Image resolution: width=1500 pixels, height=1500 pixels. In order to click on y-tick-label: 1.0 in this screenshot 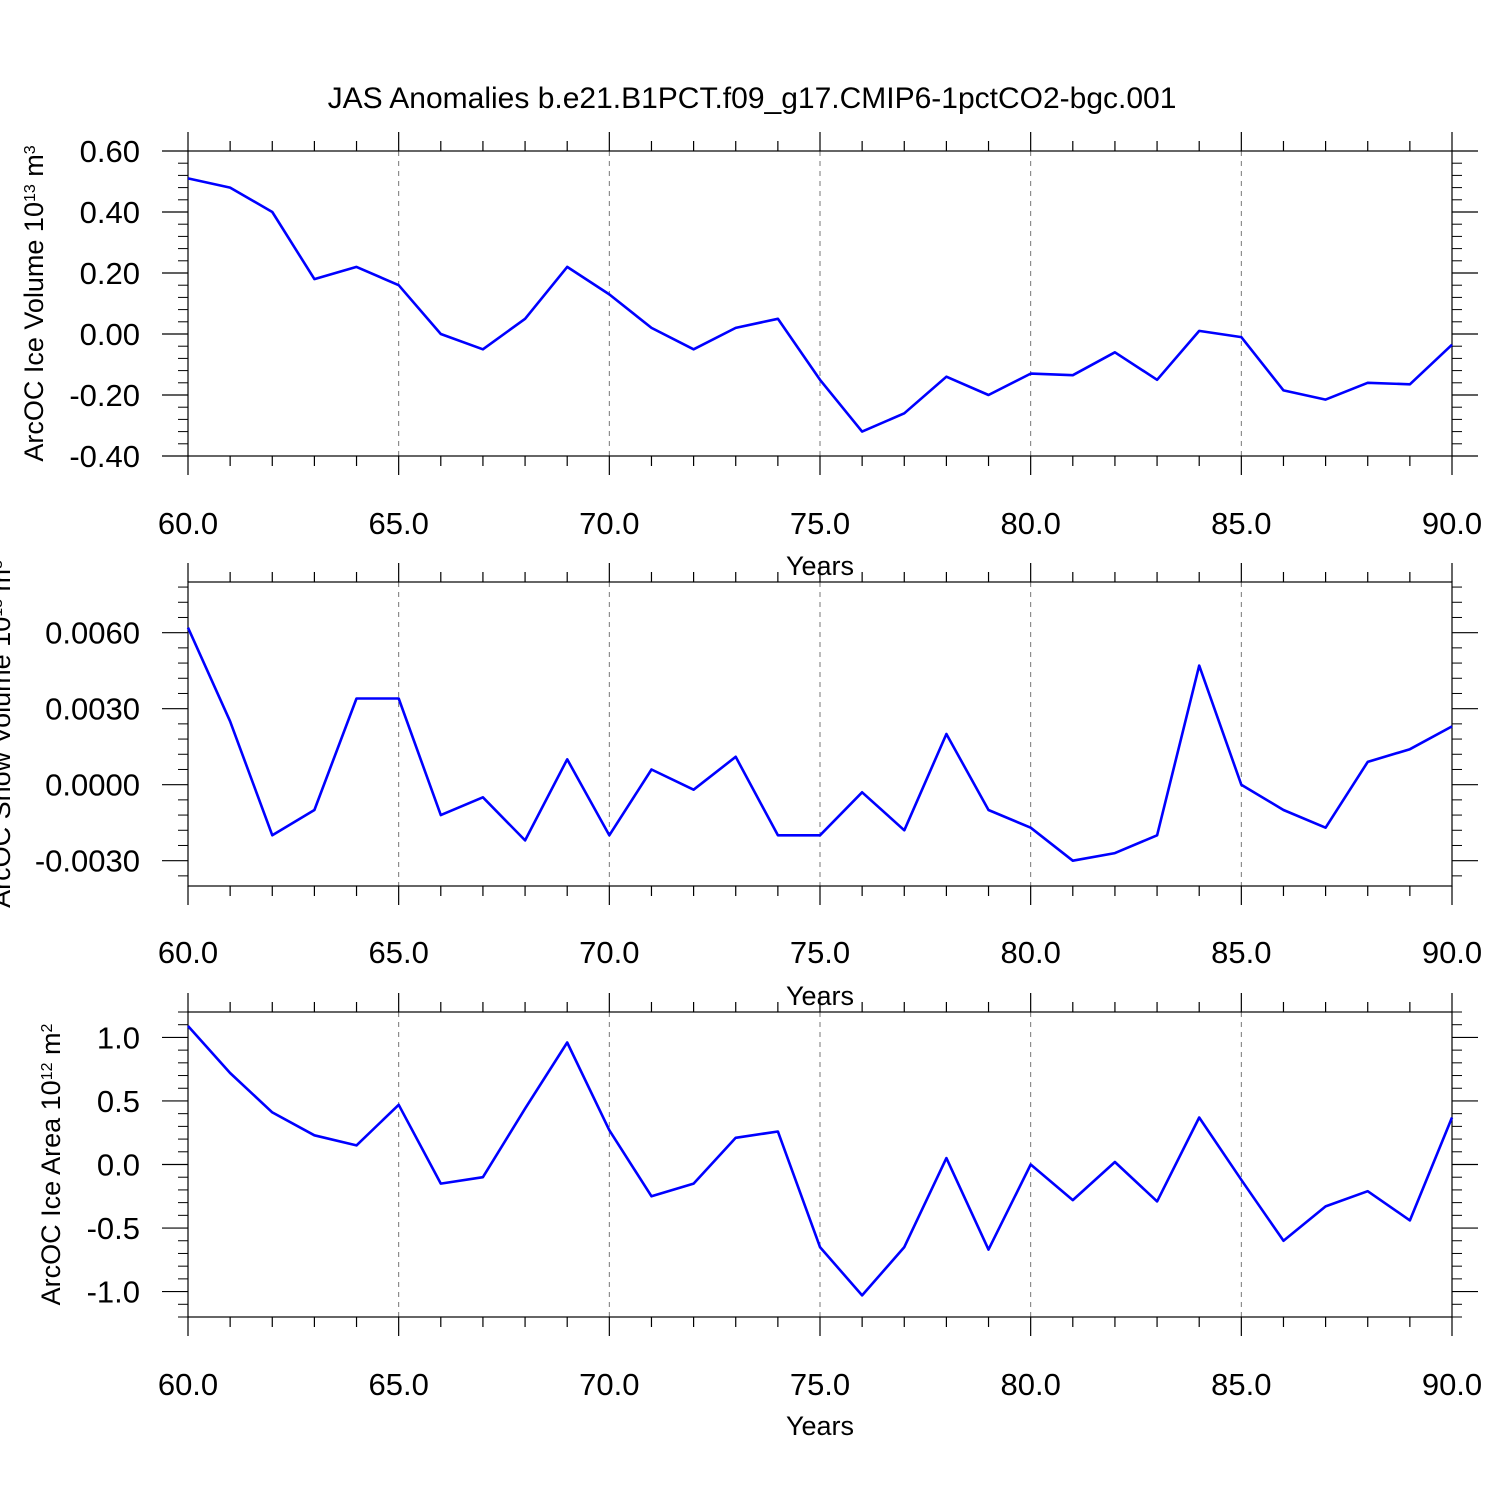, I will do `click(118, 1037)`.